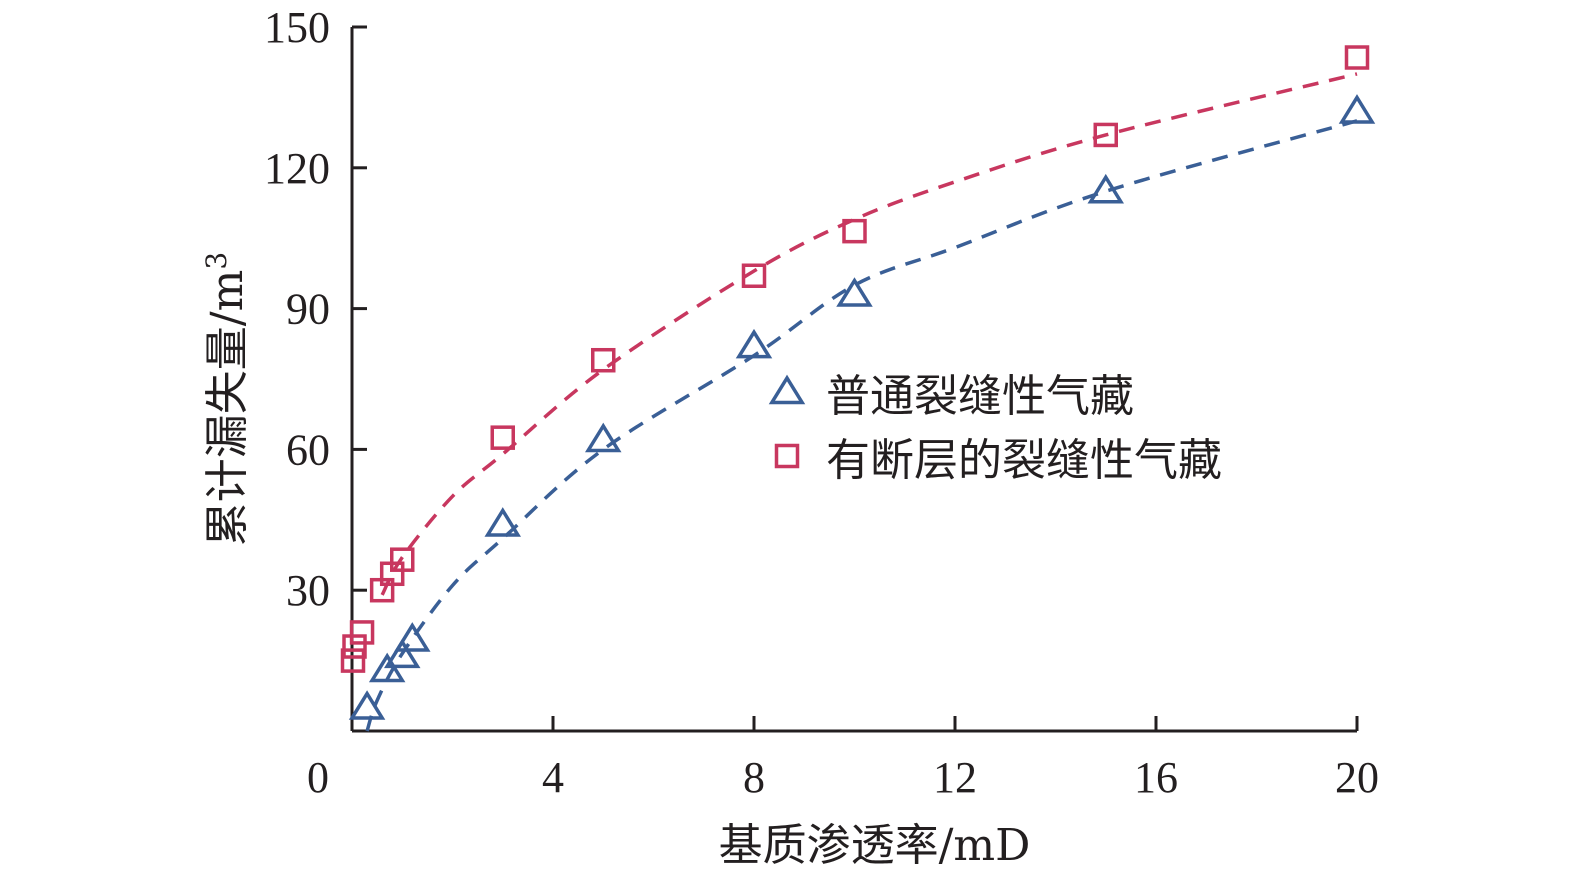  I want to click on y-axis-label: 累计漏失量/m3, so click(226, 399).